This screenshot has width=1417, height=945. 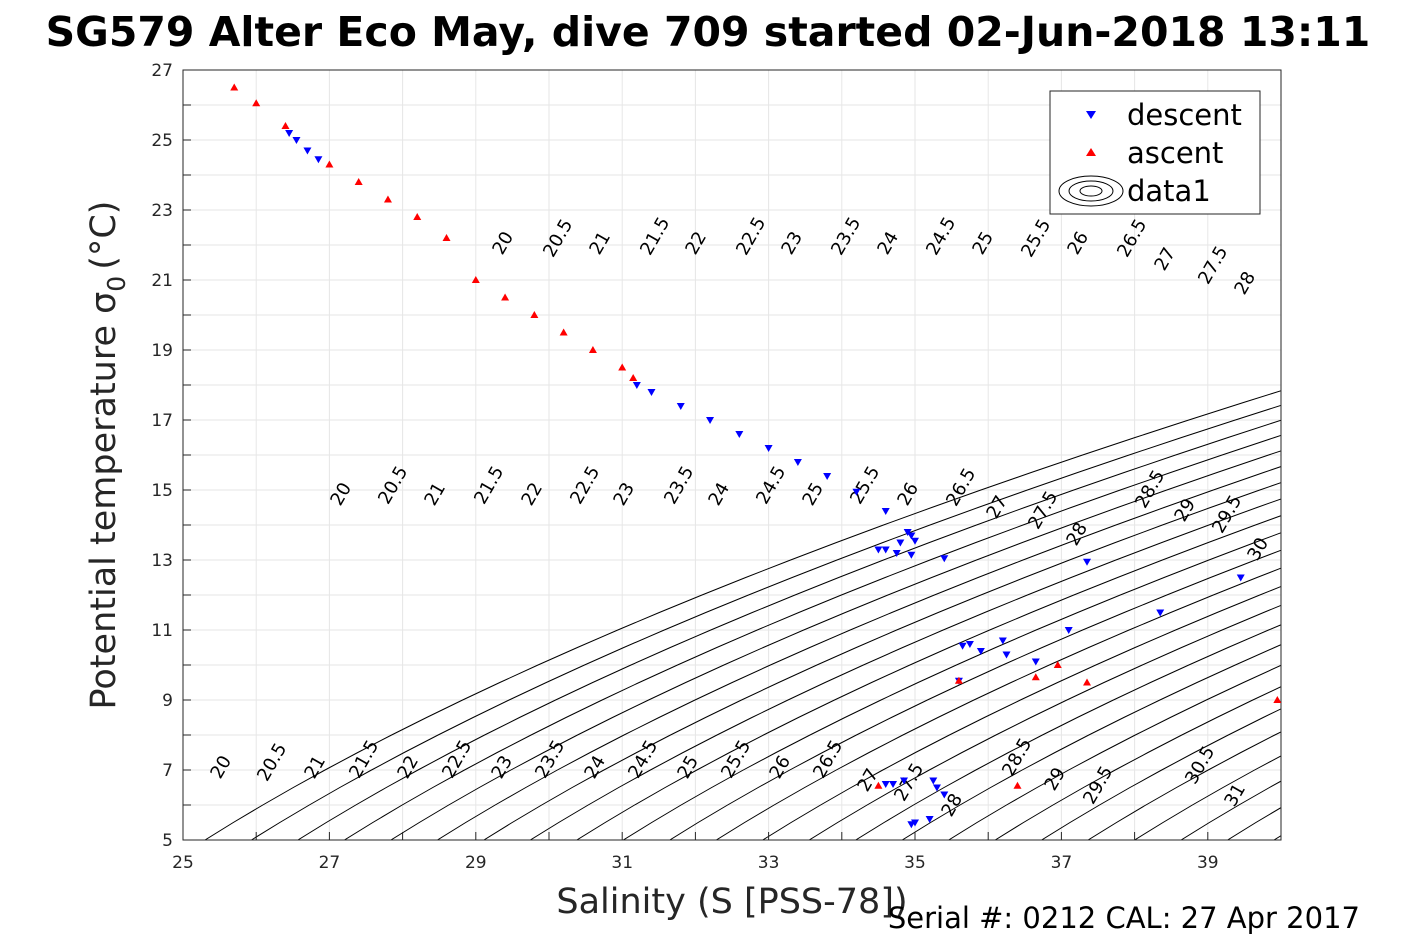 I want to click on y-axis-label-subscript: 0, so click(x=116, y=284).